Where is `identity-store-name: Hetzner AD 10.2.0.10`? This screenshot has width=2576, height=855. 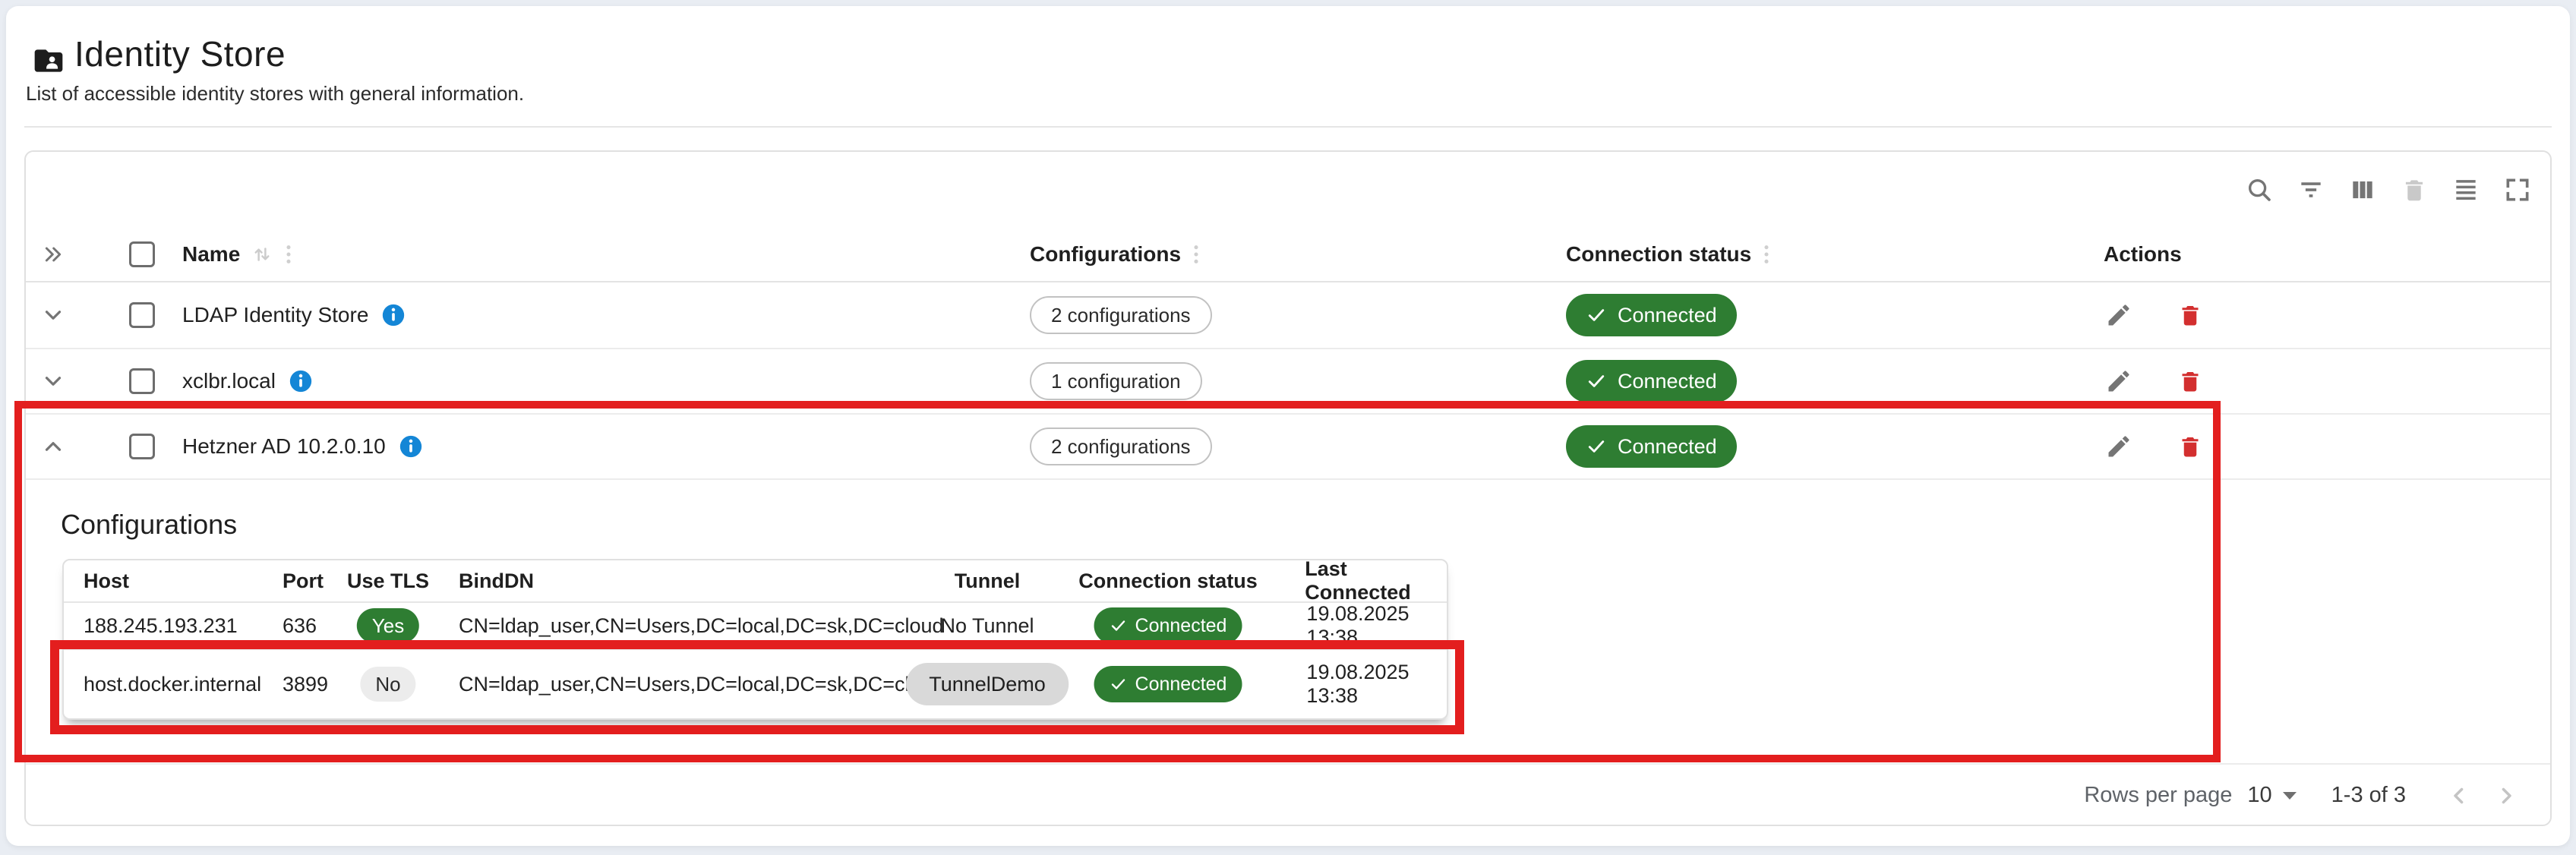 identity-store-name: Hetzner AD 10.2.0.10 is located at coordinates (284, 446).